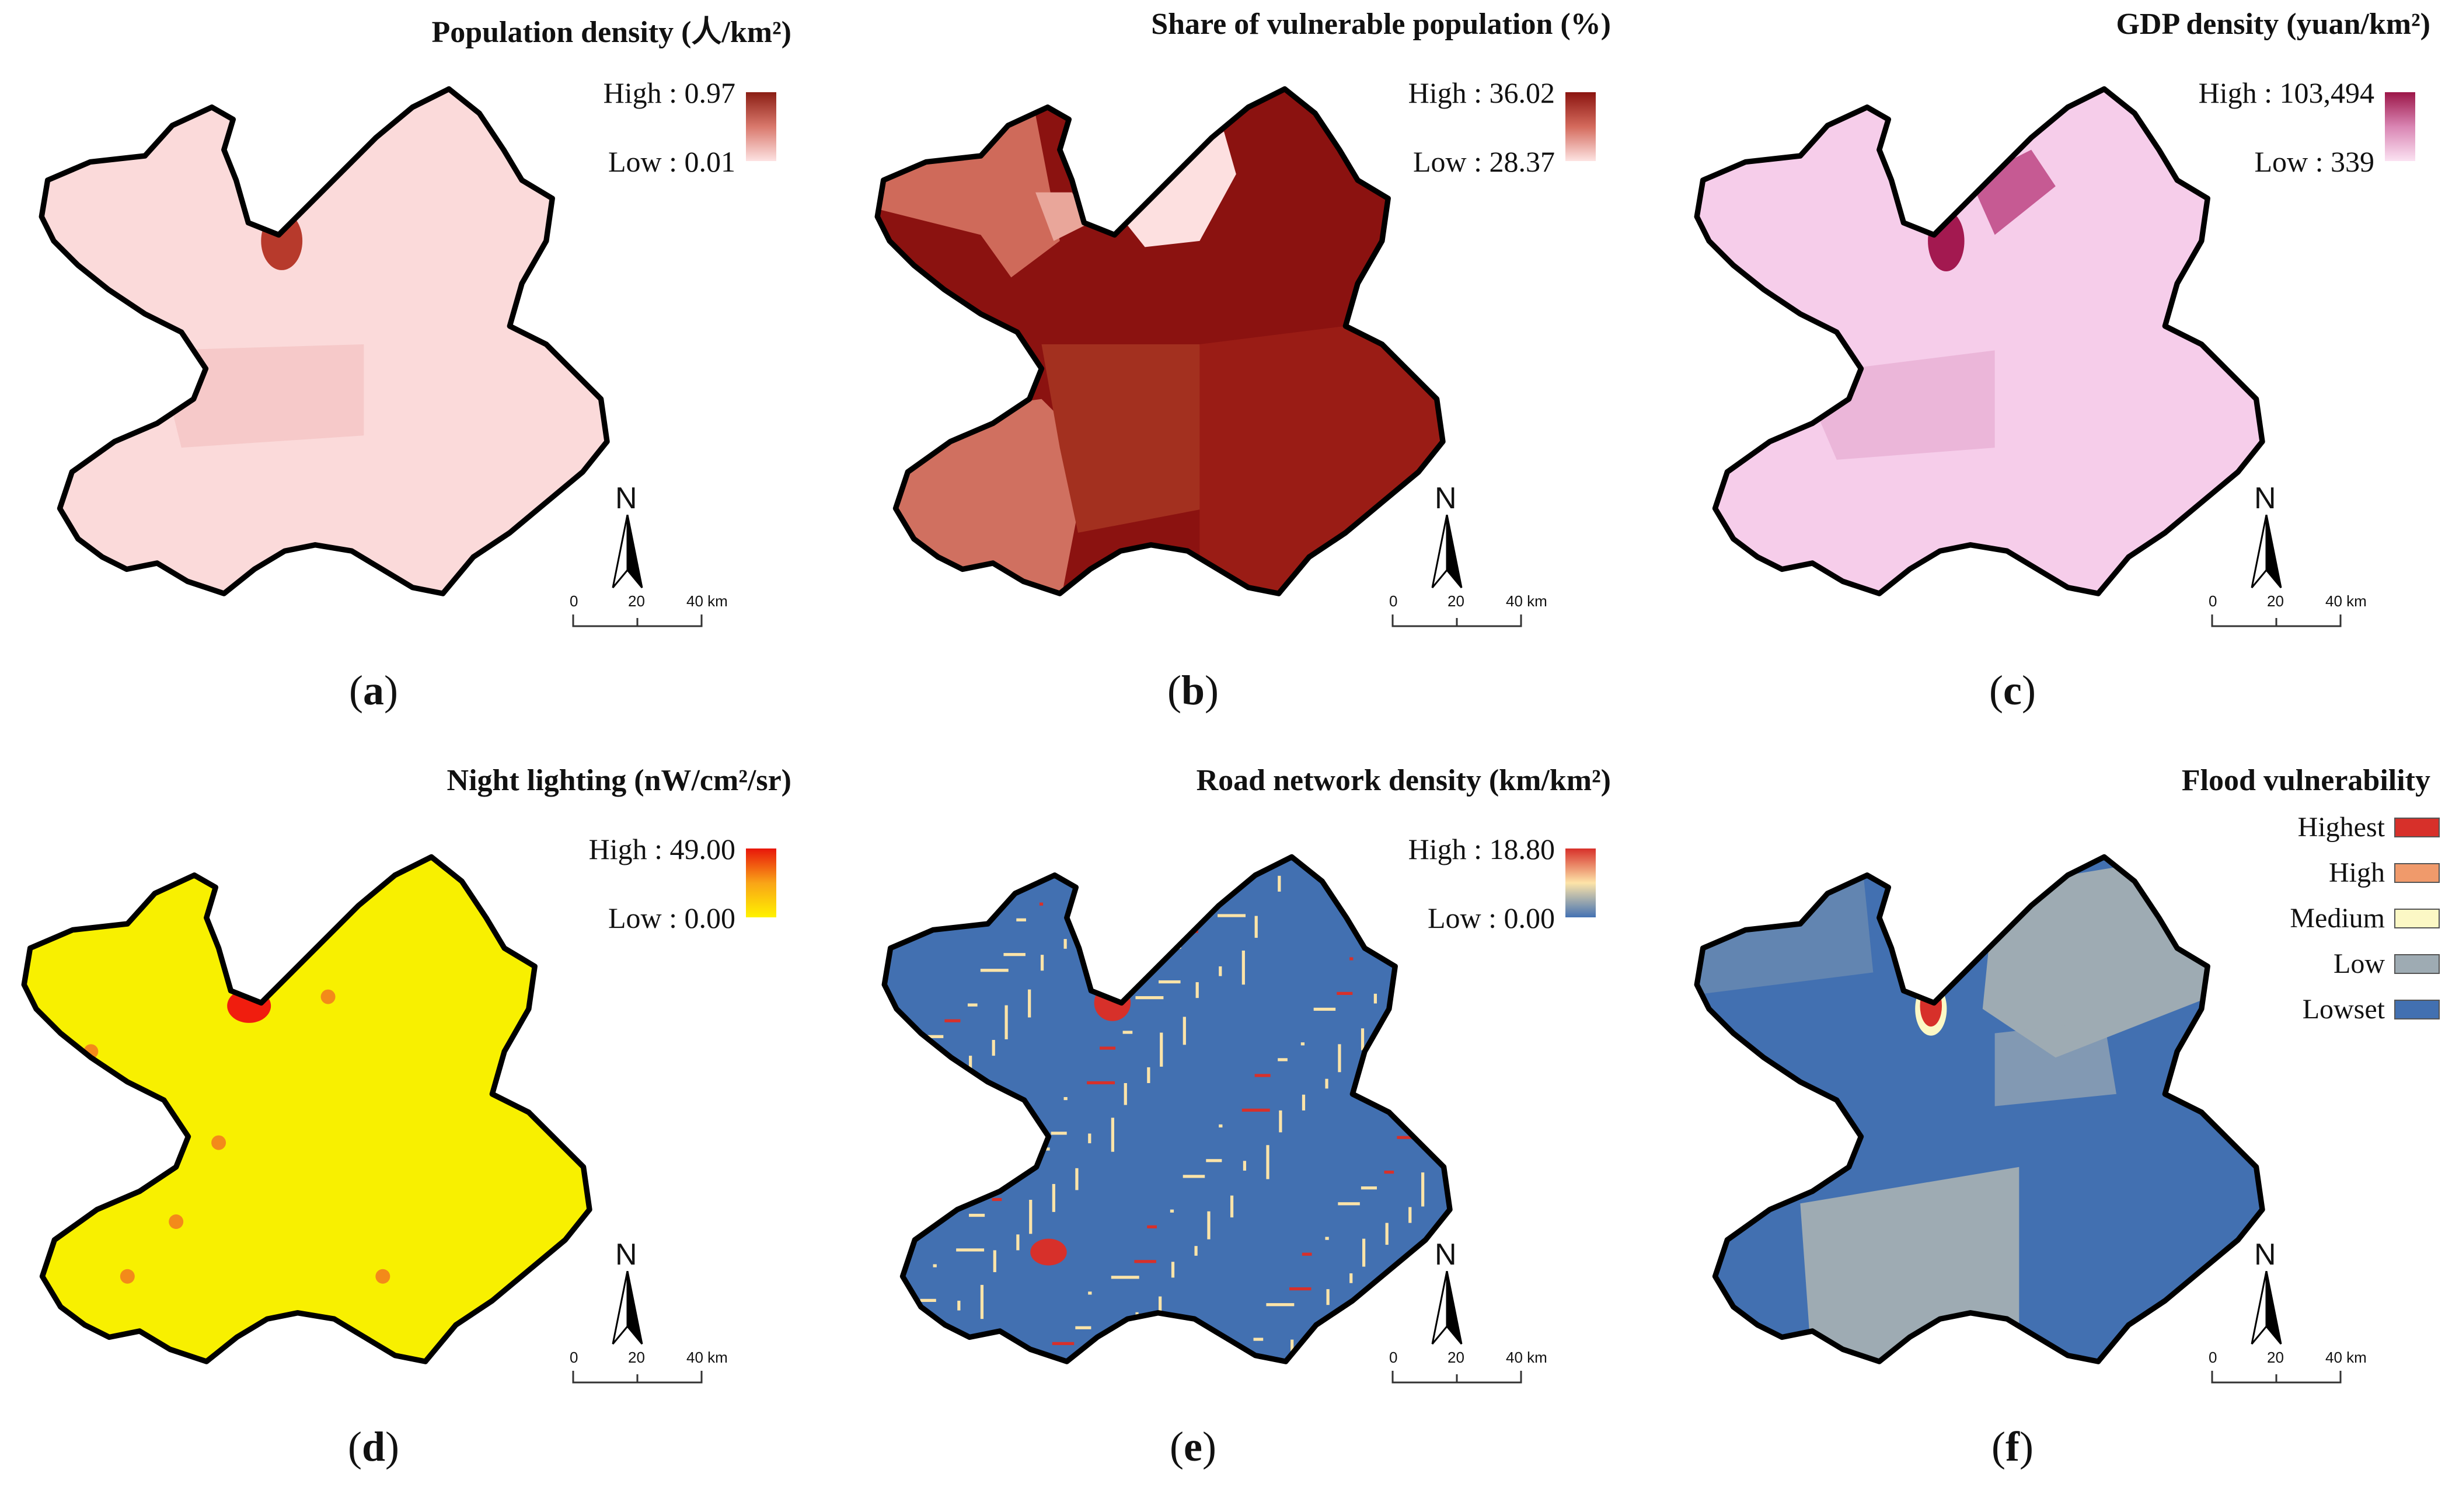 This screenshot has width=2459, height=1512. I want to click on legend-high-label: High : 18.80, so click(1481, 849).